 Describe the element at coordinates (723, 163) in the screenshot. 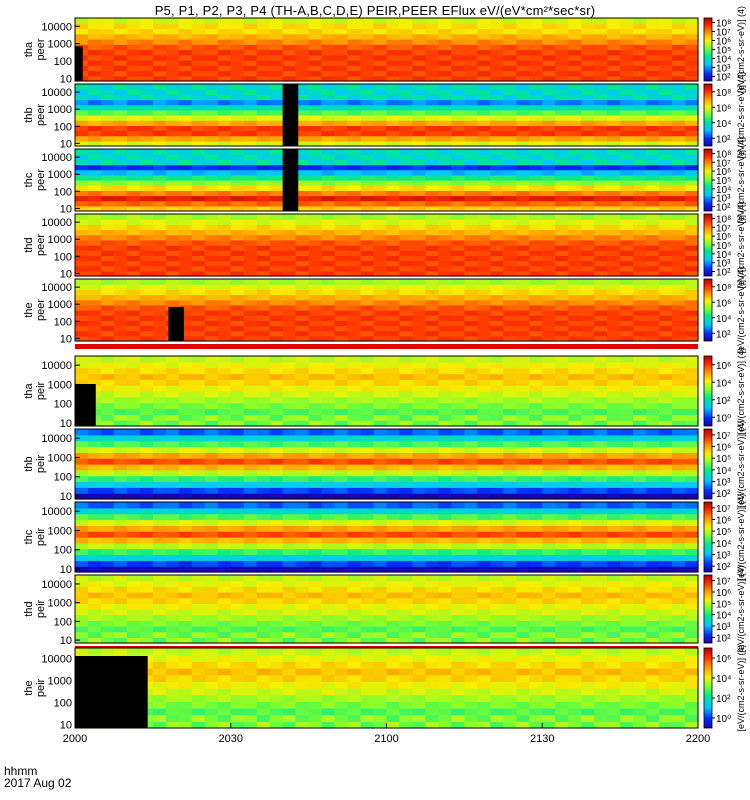

I see `colorbar-tick-label: 10⁷` at that location.